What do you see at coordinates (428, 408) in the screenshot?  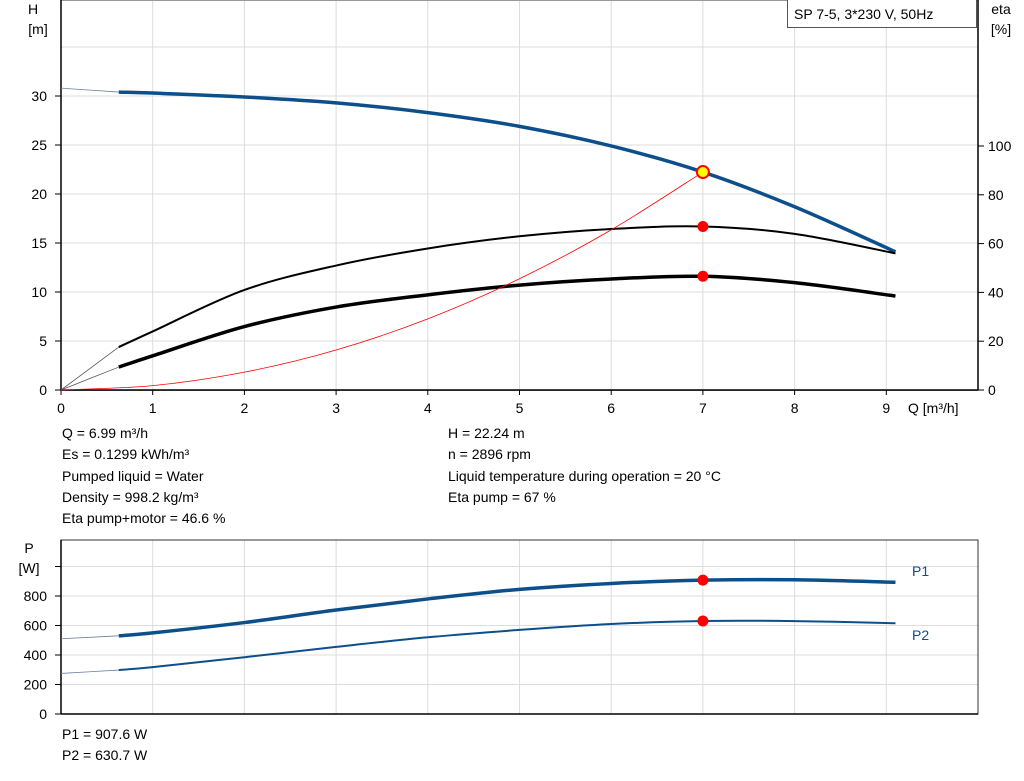 I see `x-tick-label: 4` at bounding box center [428, 408].